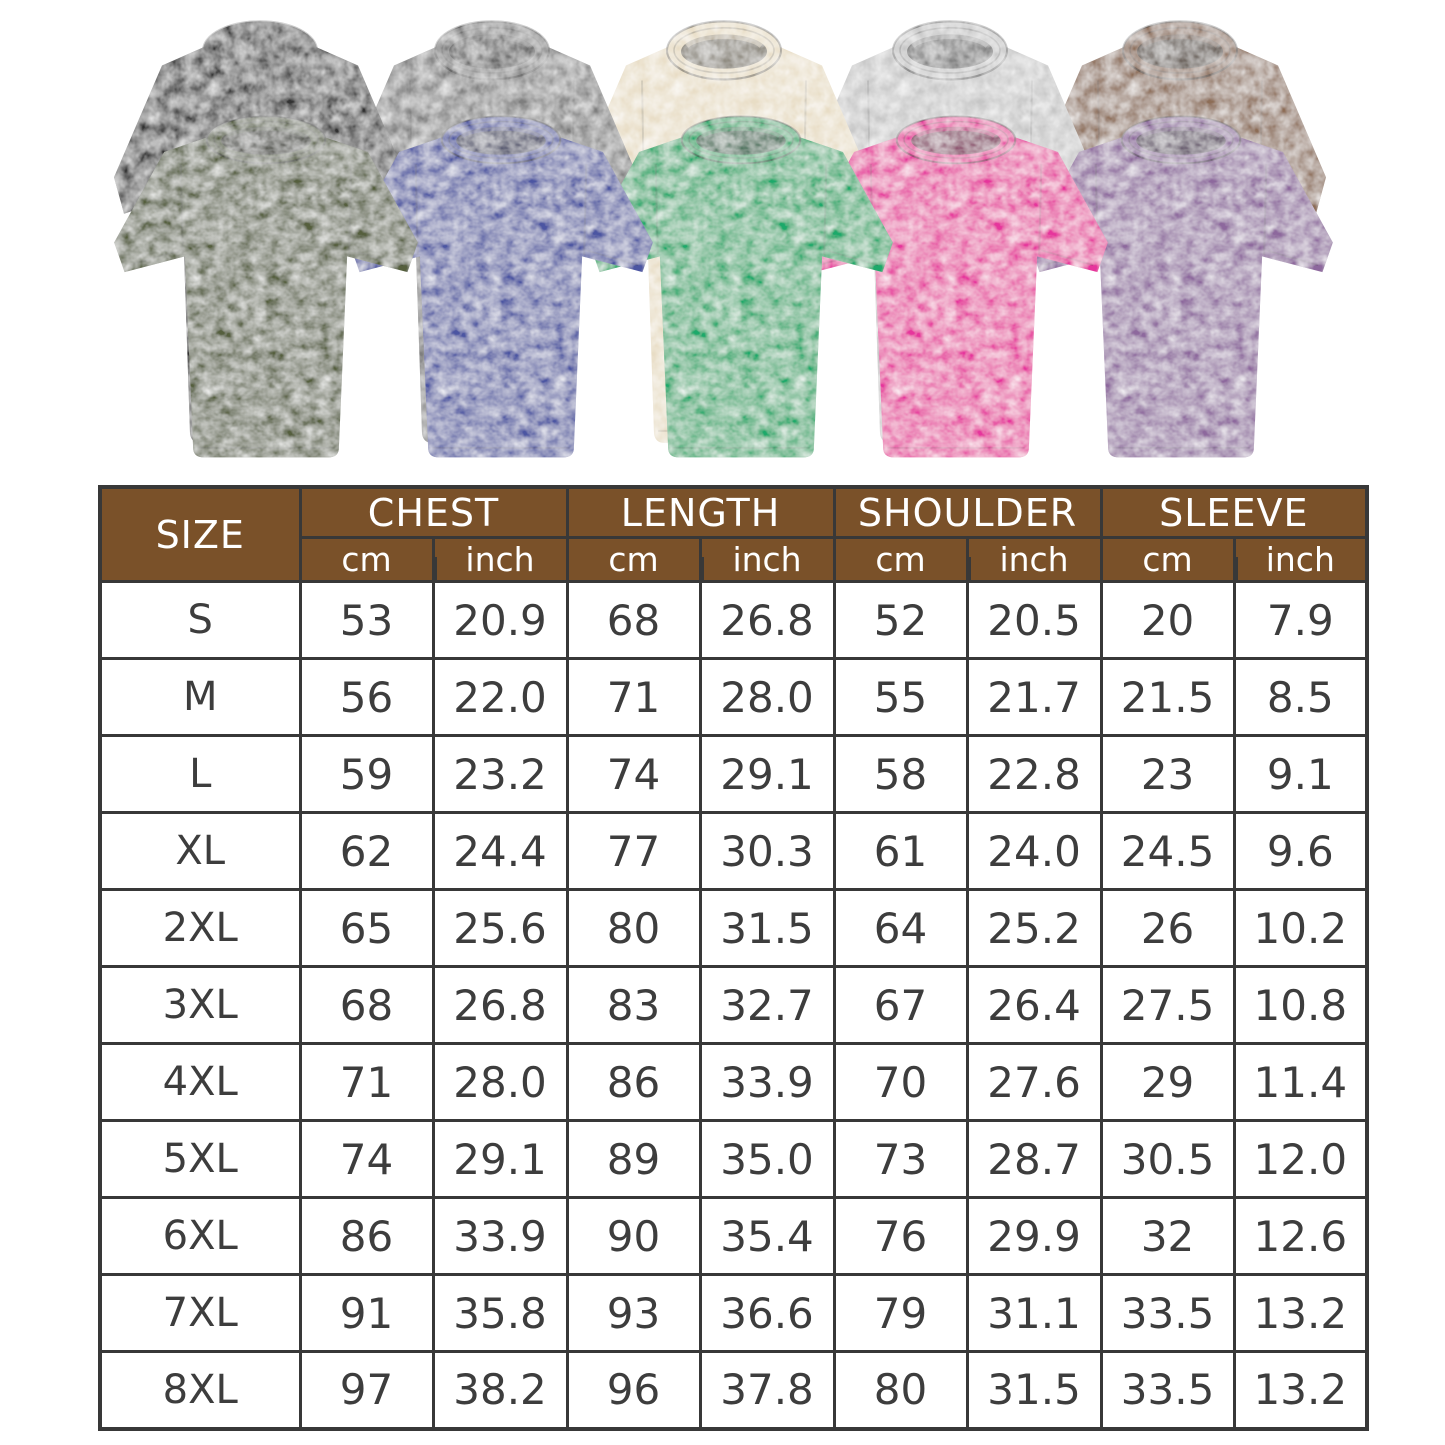 This screenshot has width=1445, height=1445. What do you see at coordinates (1034, 774) in the screenshot?
I see `measurement-cell: 22.8` at bounding box center [1034, 774].